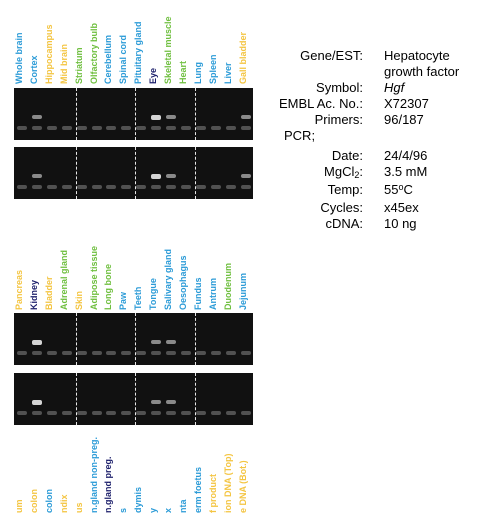 This screenshot has height=513, width=498. Describe the element at coordinates (49, 54) in the screenshot. I see `lane-label: Hippocampus` at that location.